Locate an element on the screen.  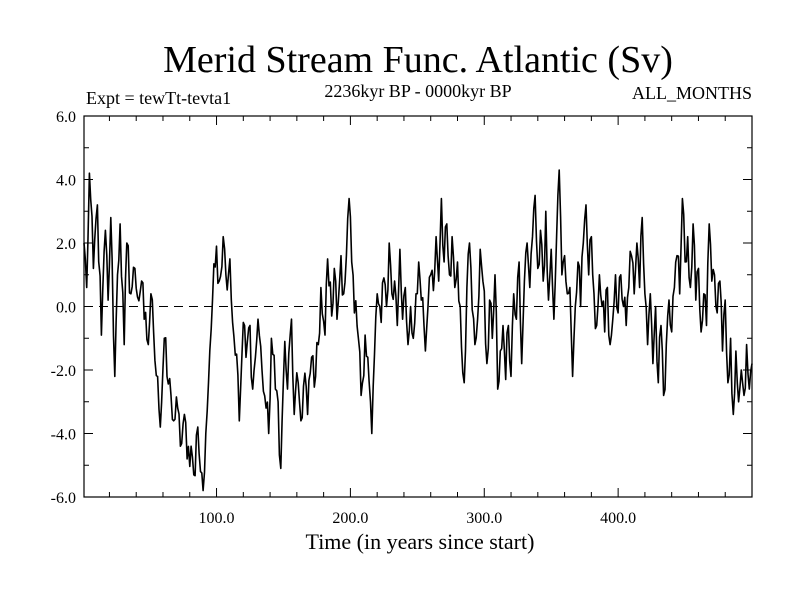
y-tick-label: -2.0 is located at coordinates (63, 371).